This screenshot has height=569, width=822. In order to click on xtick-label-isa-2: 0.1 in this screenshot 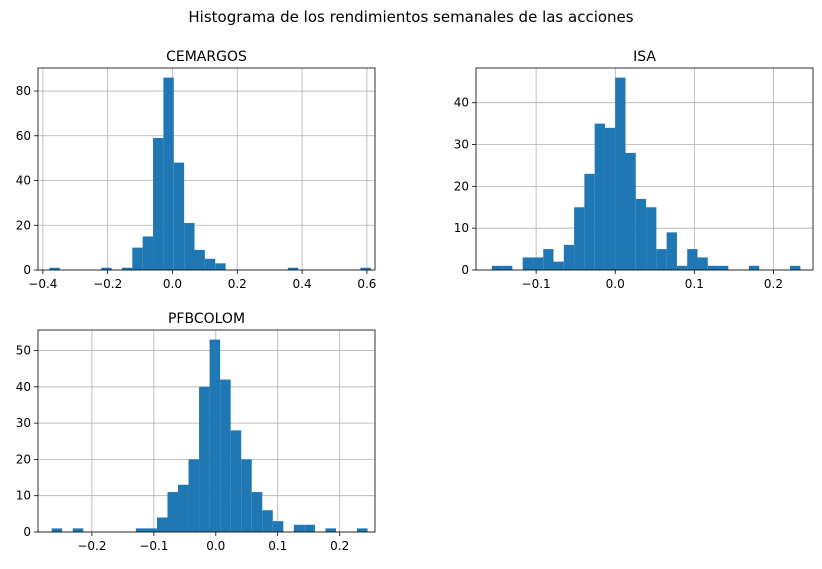, I will do `click(694, 284)`.